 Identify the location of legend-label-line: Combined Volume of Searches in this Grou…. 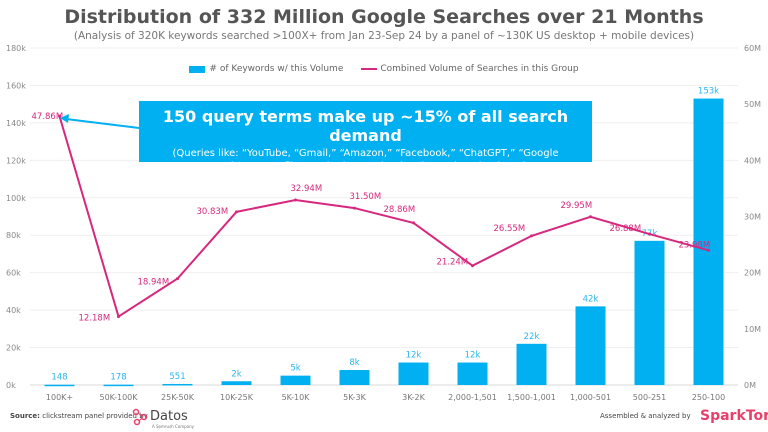
(479, 69).